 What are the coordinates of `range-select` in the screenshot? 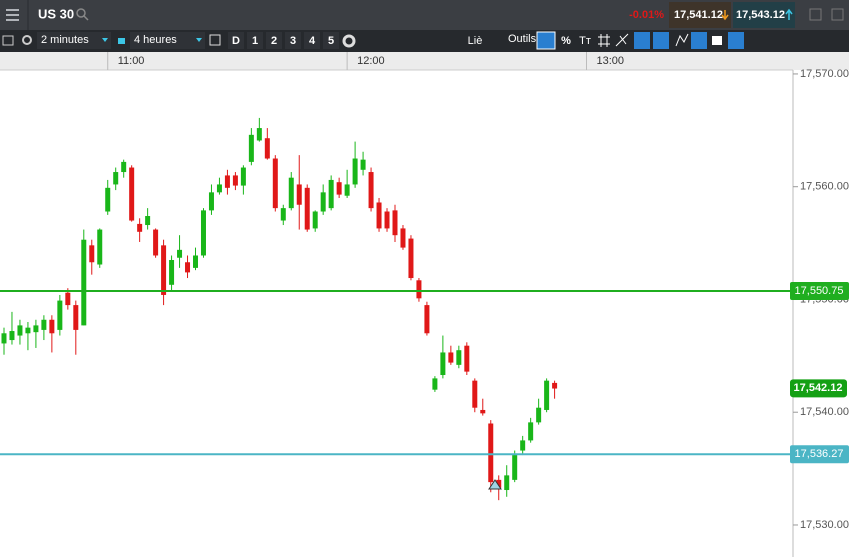 It's located at (167, 40).